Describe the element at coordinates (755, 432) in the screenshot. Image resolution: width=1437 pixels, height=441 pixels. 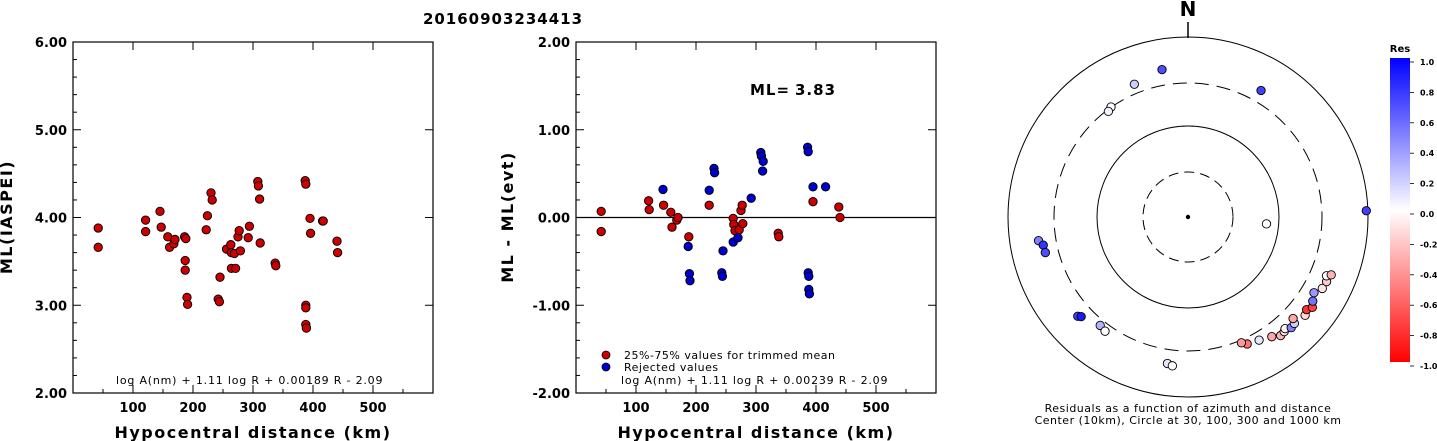
I see `plot2-x-axis-label: Hypocentral distance (km)` at that location.